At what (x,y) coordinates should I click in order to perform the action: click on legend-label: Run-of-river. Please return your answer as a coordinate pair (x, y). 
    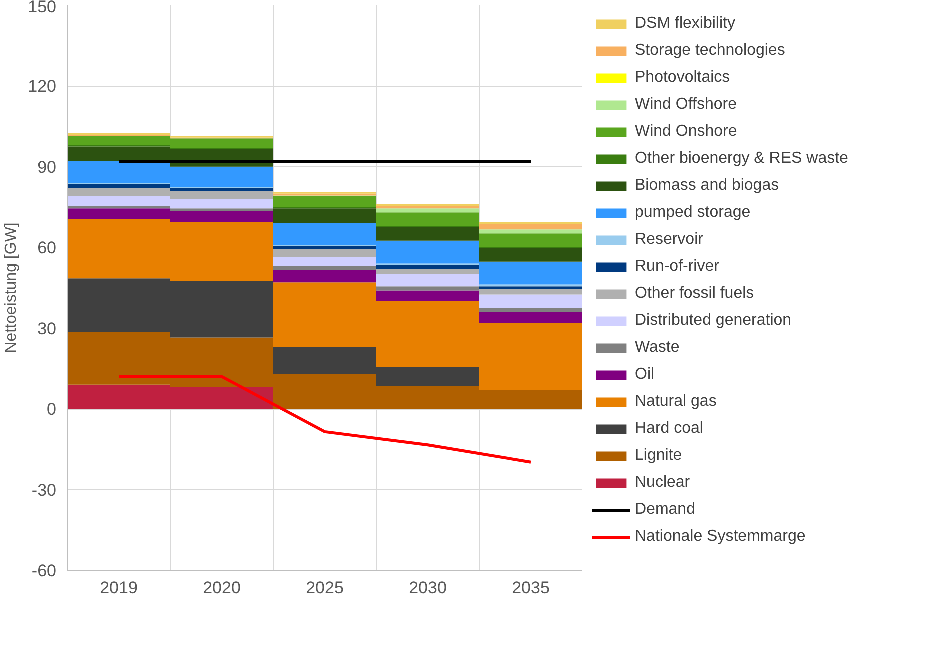
    Looking at the image, I should click on (677, 267).